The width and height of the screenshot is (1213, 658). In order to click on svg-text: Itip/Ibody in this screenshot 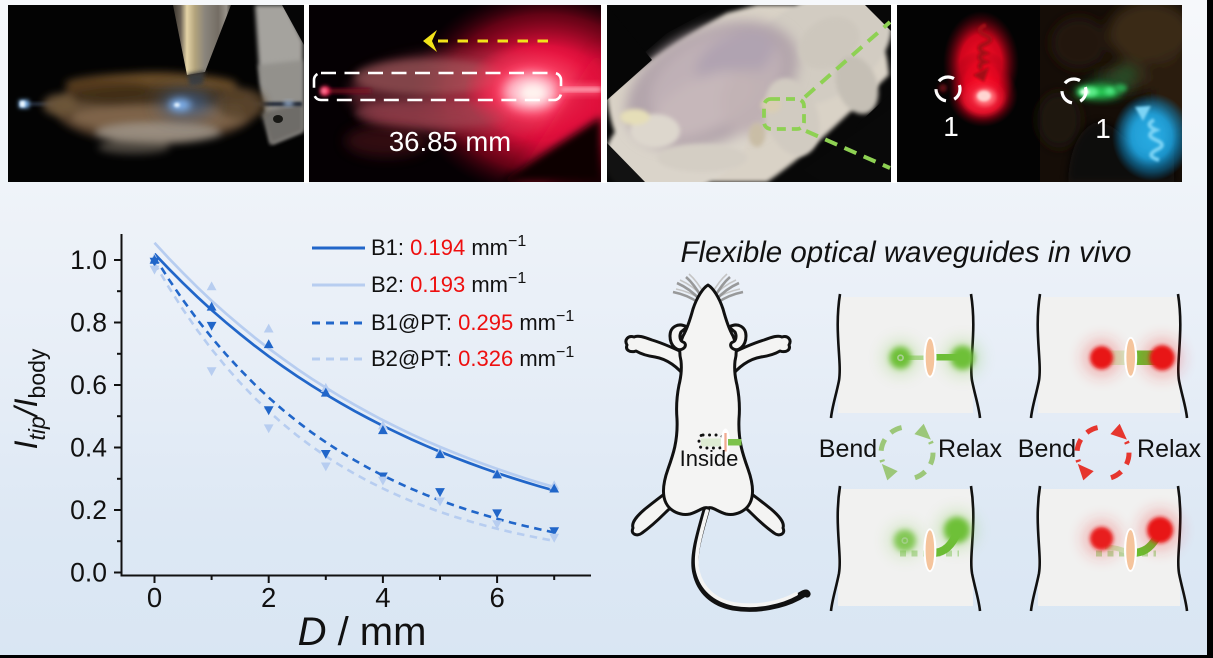, I will do `click(29, 398)`.